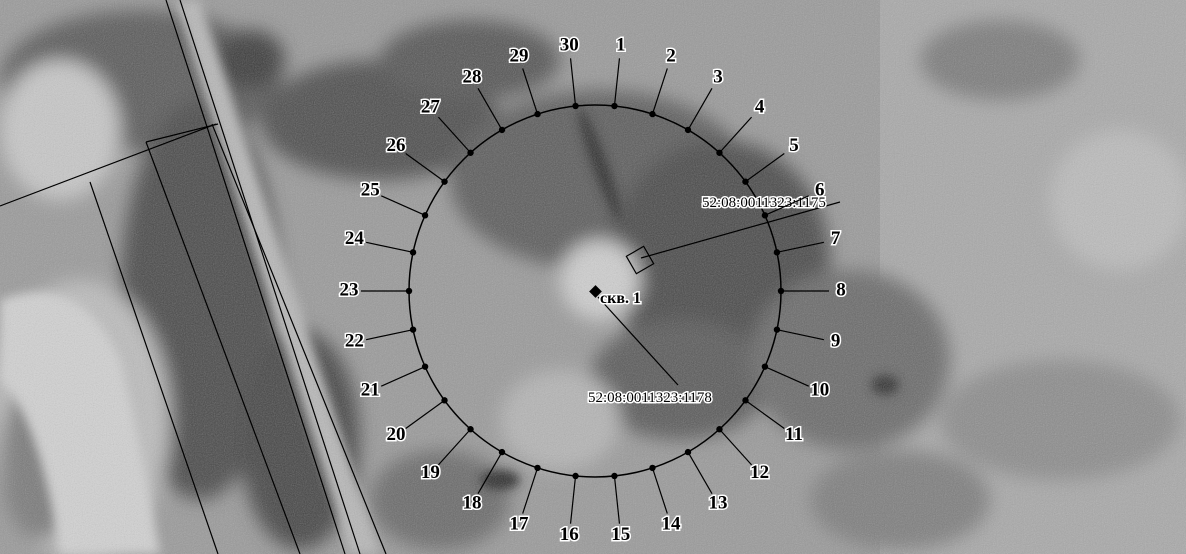  What do you see at coordinates (430, 472) in the screenshot?
I see `point-label-19: 19` at bounding box center [430, 472].